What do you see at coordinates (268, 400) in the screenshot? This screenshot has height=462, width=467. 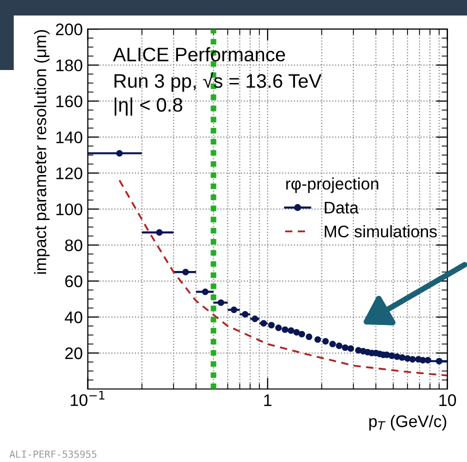 I see `x-tick-label: 1` at bounding box center [268, 400].